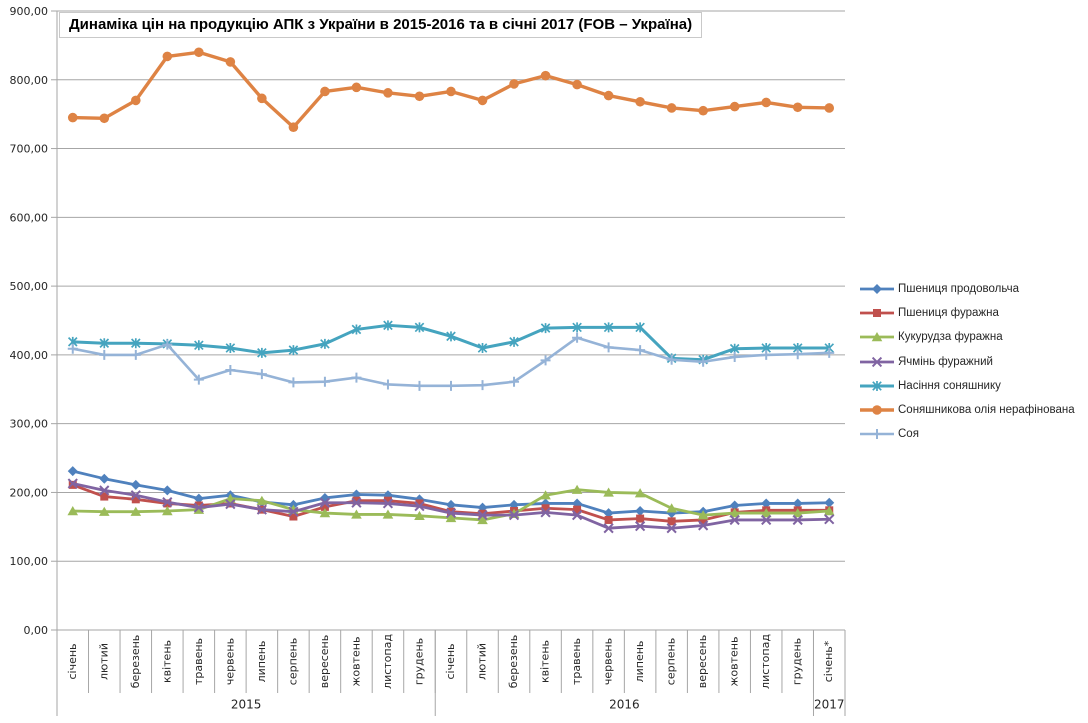 The height and width of the screenshot is (723, 1088). I want to click on legend-label: Насіння соняшнику, so click(949, 385).